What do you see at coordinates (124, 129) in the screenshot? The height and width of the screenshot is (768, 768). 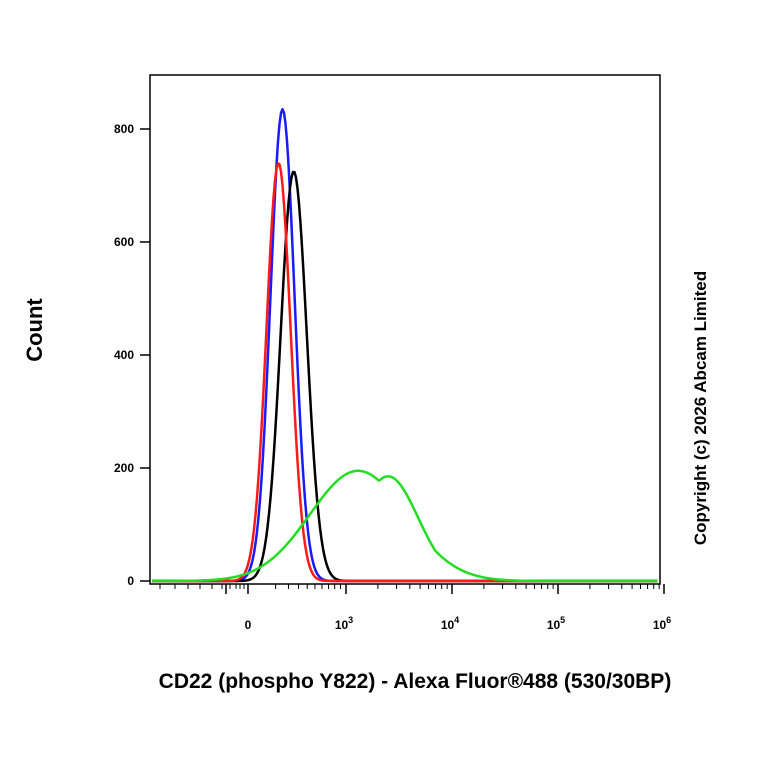 I see `y-tick-label: 800` at bounding box center [124, 129].